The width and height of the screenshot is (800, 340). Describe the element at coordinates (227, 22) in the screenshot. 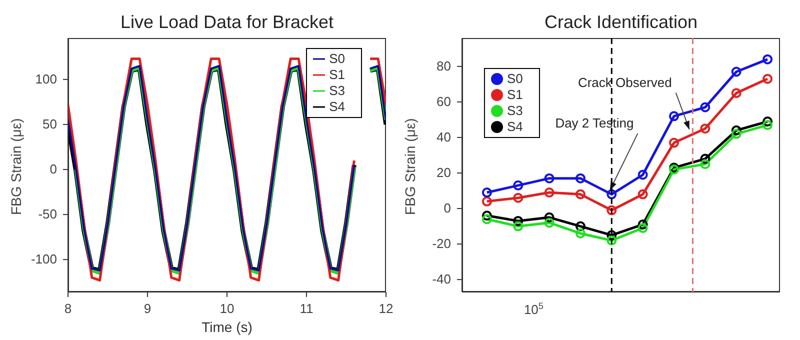

I see `chart-title: Live Load Data for Bracket` at that location.